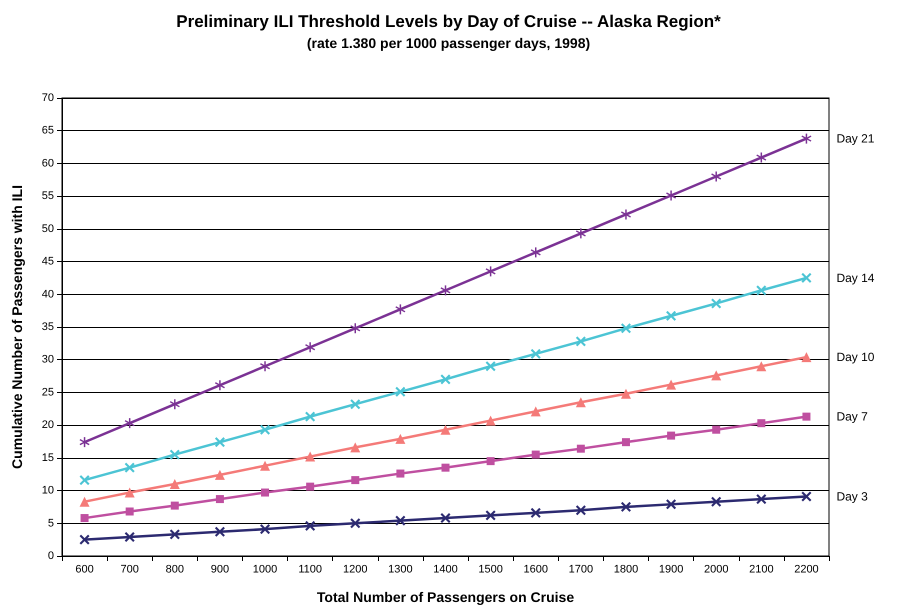  I want to click on y-tick-label: 50, so click(48, 228).